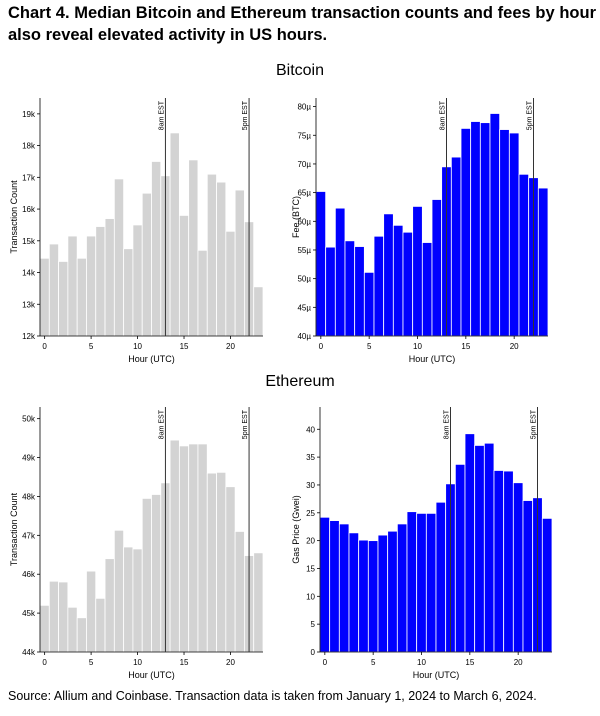 Image resolution: width=600 pixels, height=716 pixels. Describe the element at coordinates (29, 209) in the screenshot. I see `y-tick-label: 16k` at that location.